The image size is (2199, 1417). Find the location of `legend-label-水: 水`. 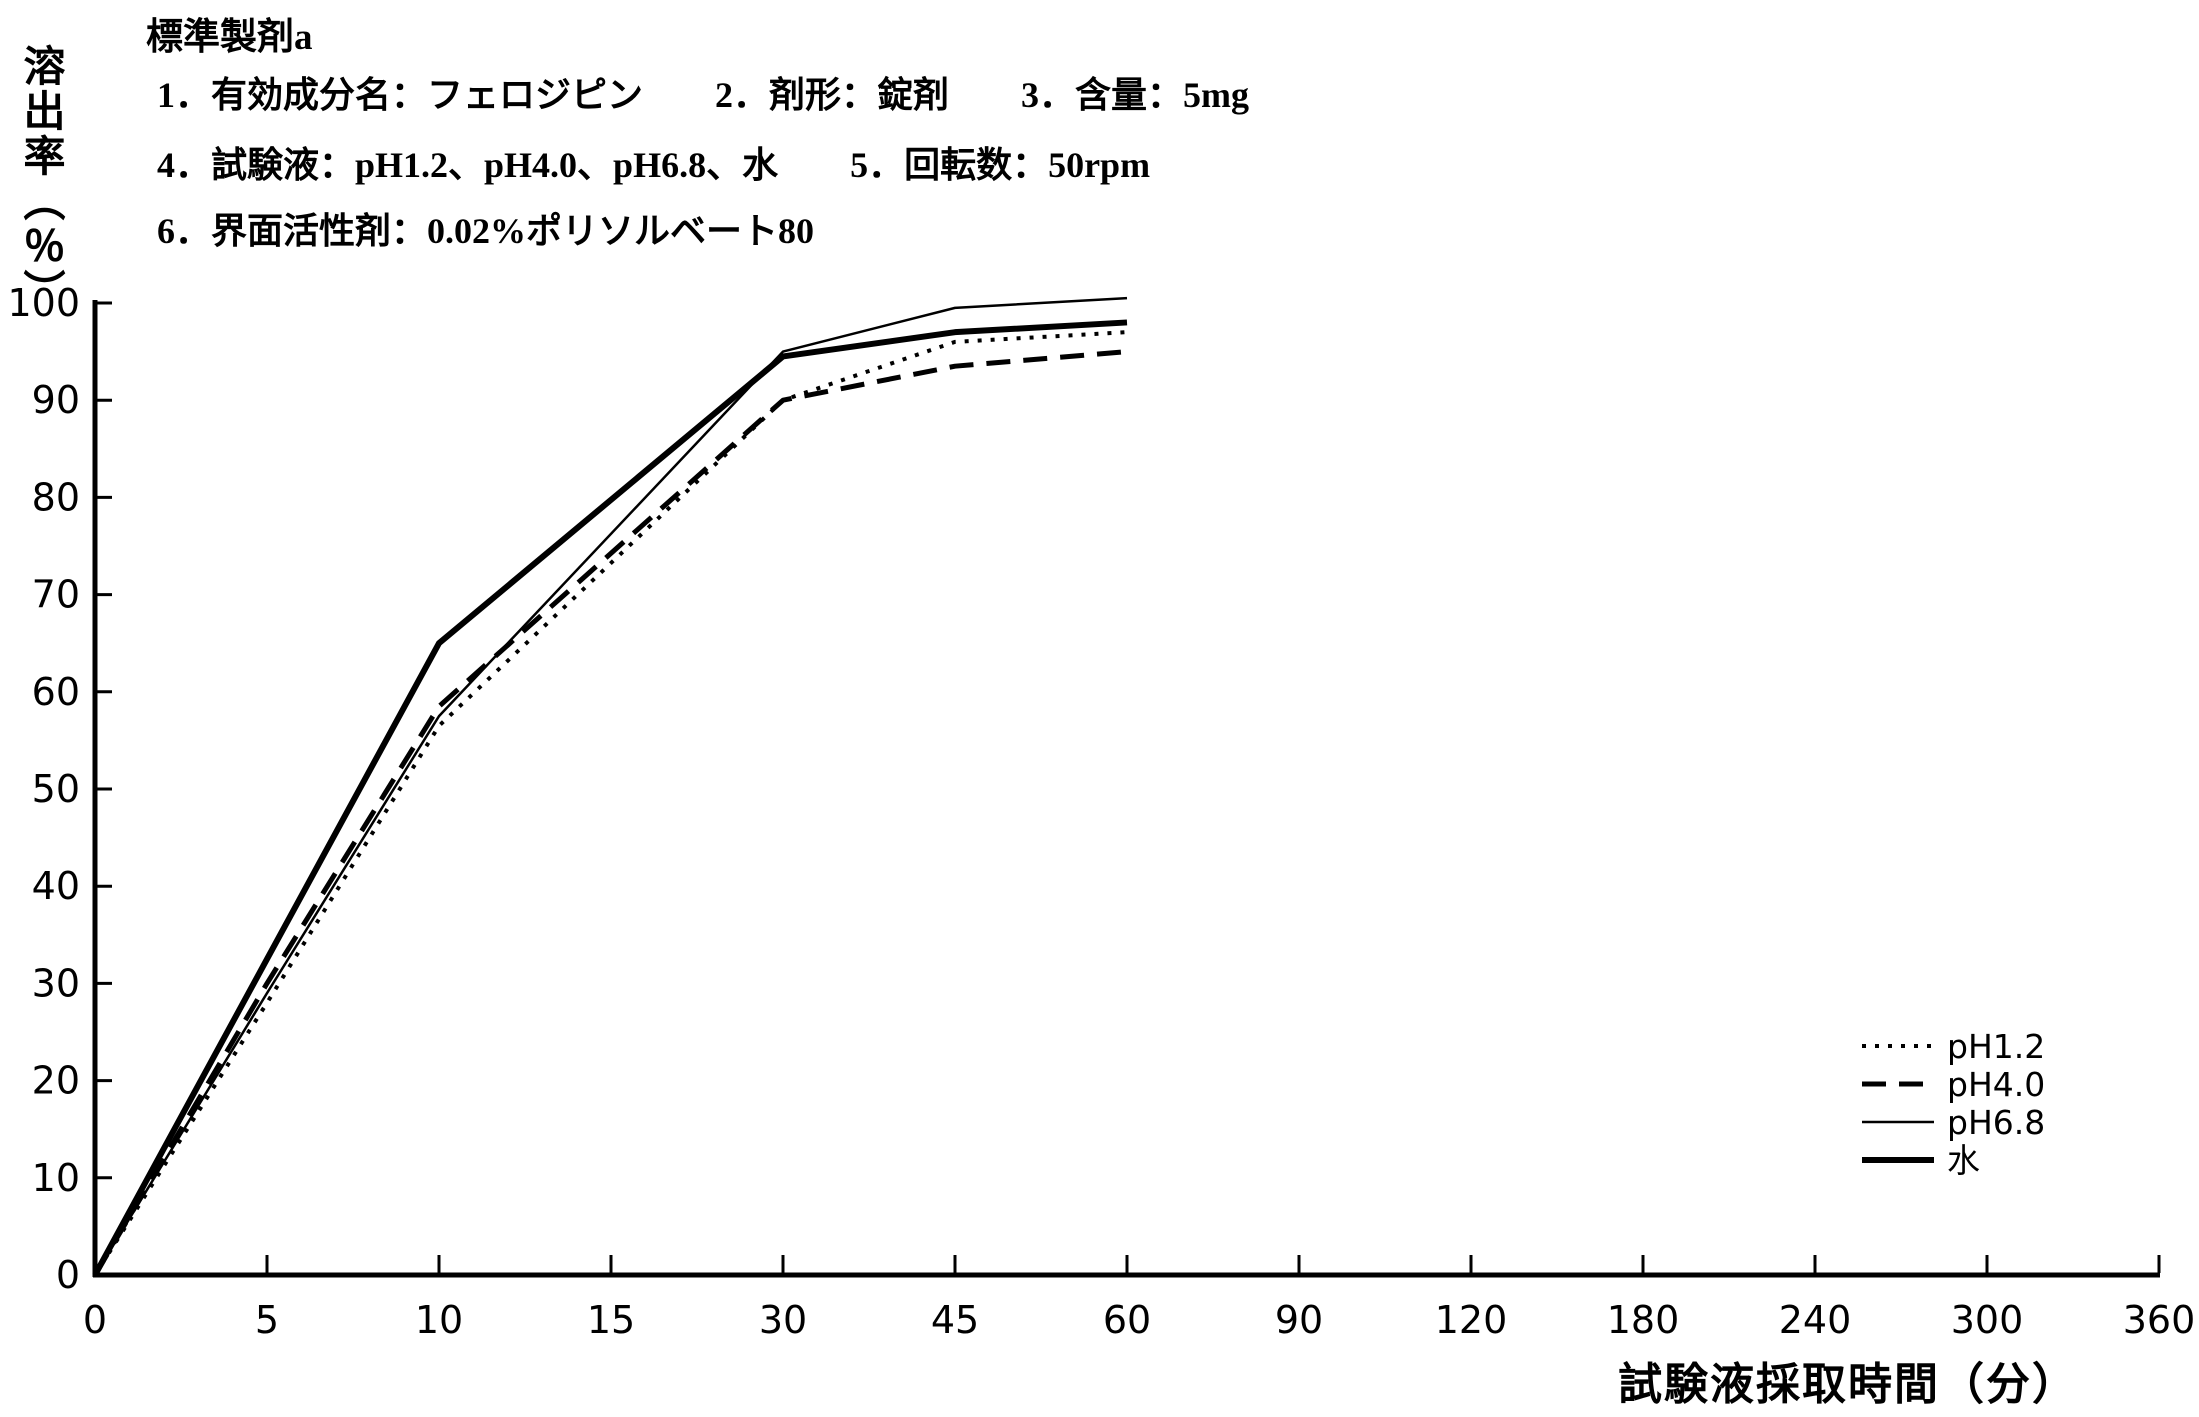

legend-label-水: 水 is located at coordinates (1963, 1160).